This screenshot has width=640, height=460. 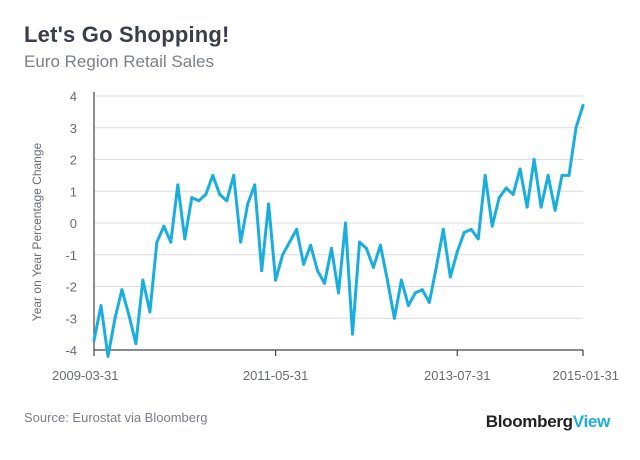 I want to click on y-tick-label: 0, so click(x=73, y=223).